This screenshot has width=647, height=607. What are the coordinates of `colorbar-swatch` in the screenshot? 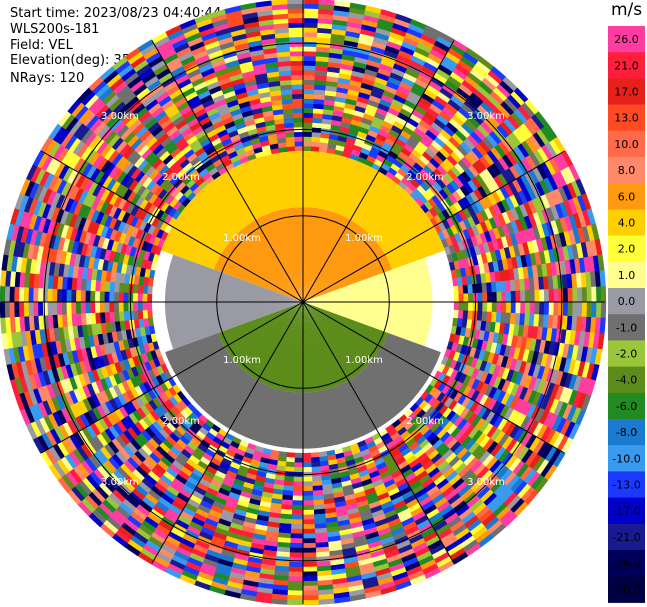 It's located at (626, 301).